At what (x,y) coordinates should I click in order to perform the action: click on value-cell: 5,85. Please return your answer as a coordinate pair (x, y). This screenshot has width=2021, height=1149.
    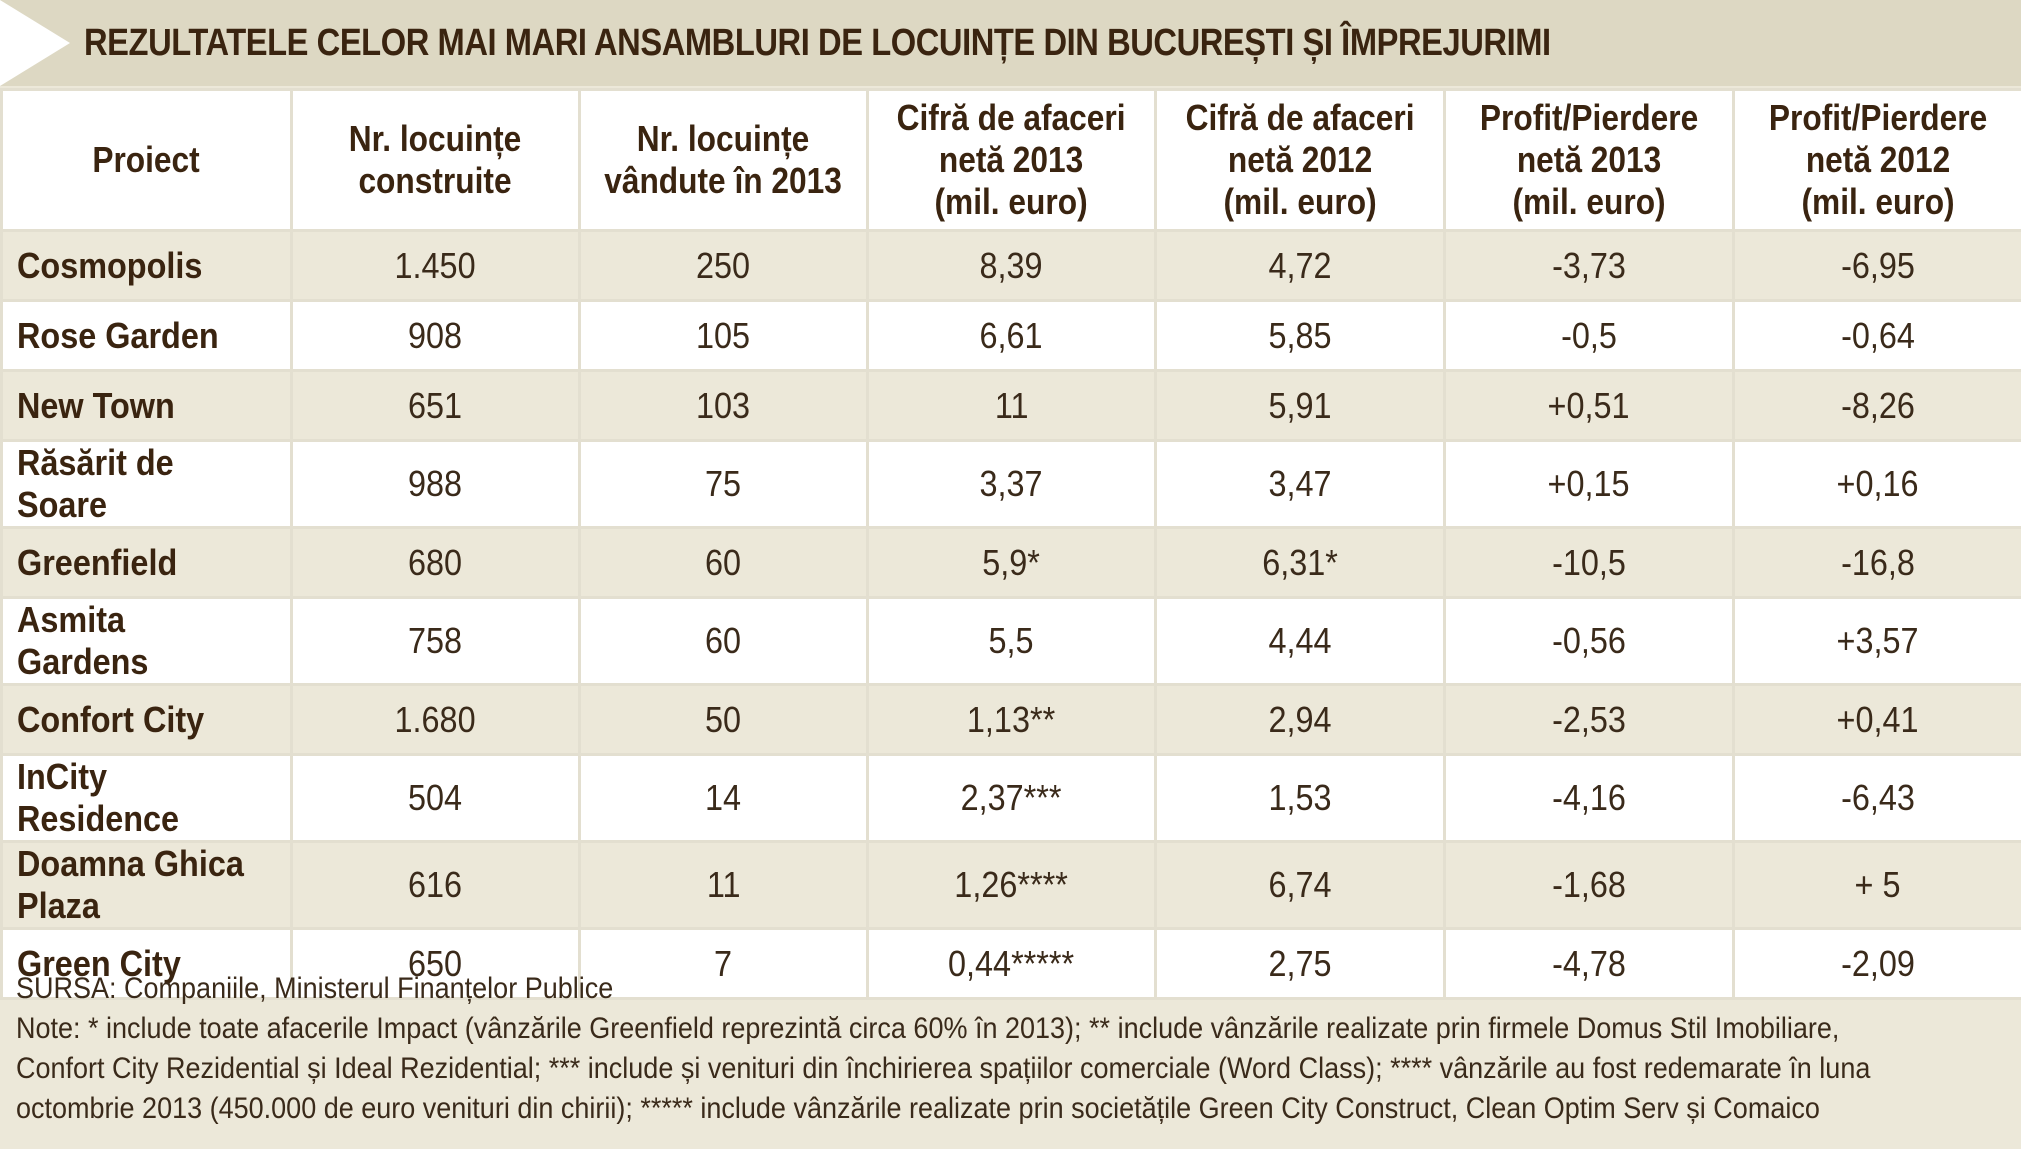
    Looking at the image, I should click on (1300, 335).